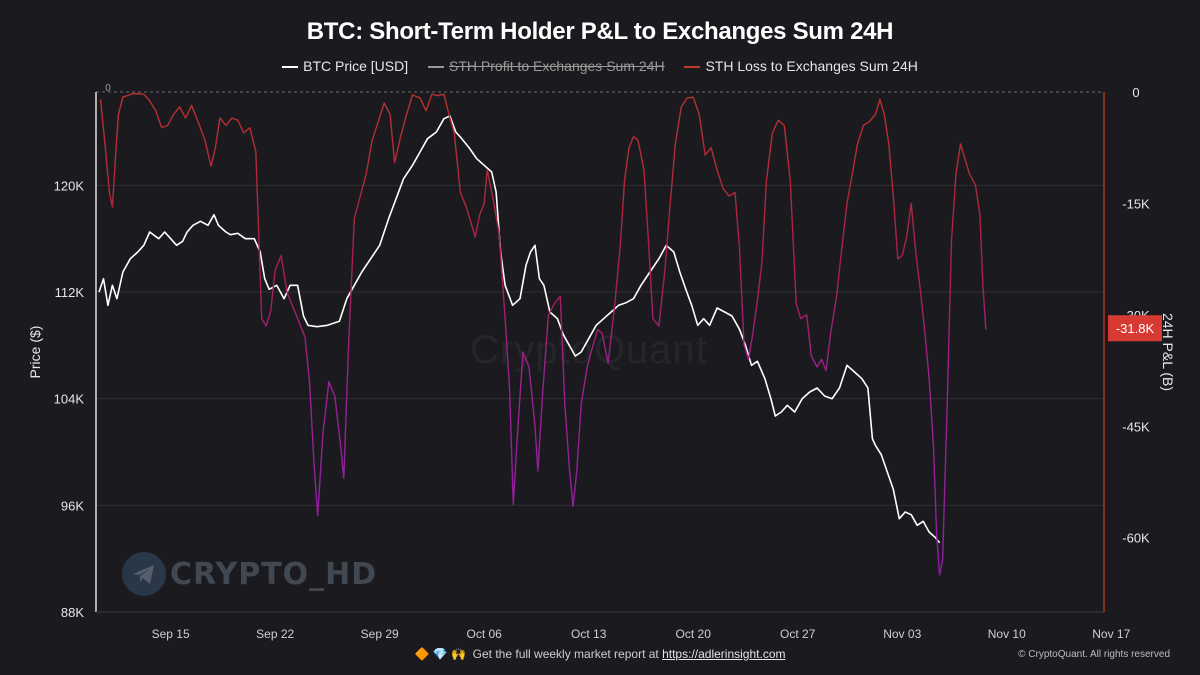 The width and height of the screenshot is (1200, 675). Describe the element at coordinates (274, 574) in the screenshot. I see `crypto-hd-watermark-text: CRYPTO_HD` at that location.